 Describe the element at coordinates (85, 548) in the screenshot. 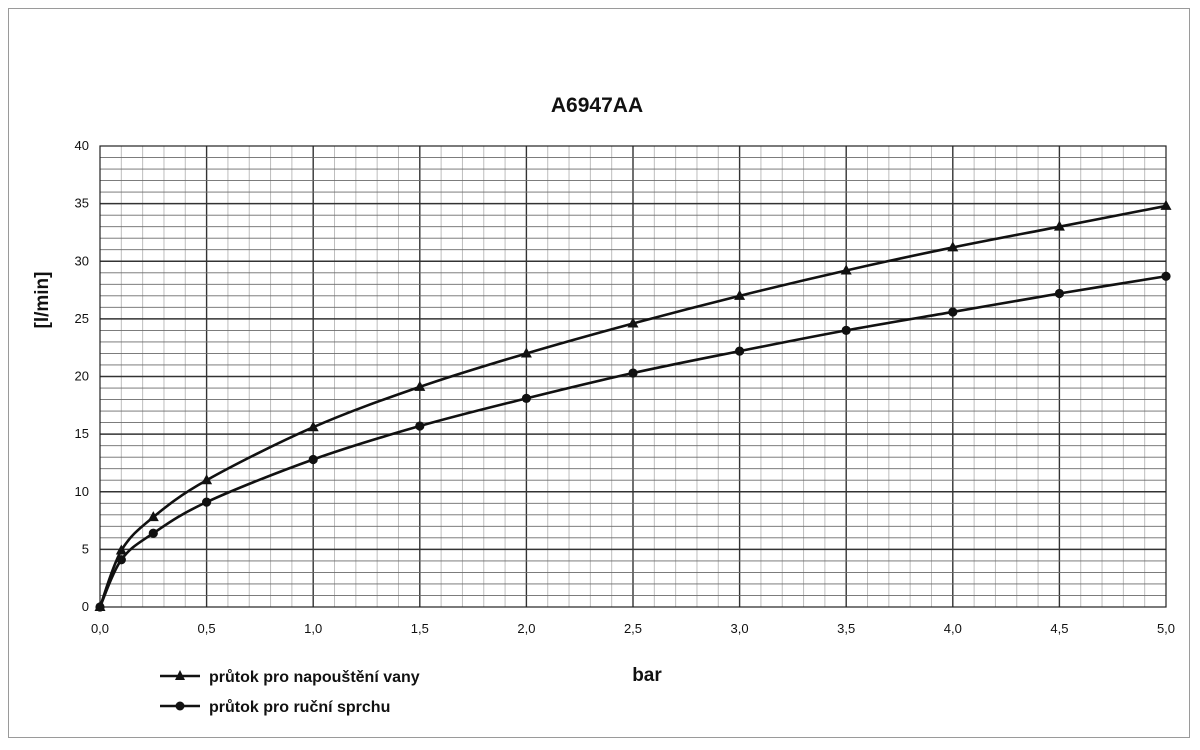

I see `y-tick-label: 5` at that location.